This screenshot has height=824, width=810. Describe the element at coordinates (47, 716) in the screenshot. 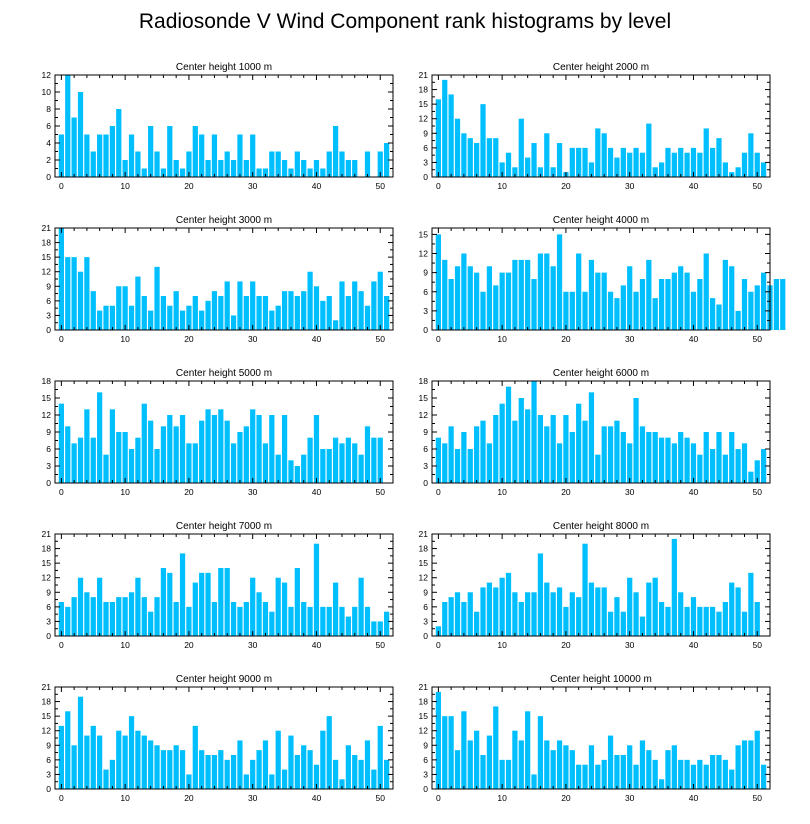

I see `y-tick-label: 15` at that location.